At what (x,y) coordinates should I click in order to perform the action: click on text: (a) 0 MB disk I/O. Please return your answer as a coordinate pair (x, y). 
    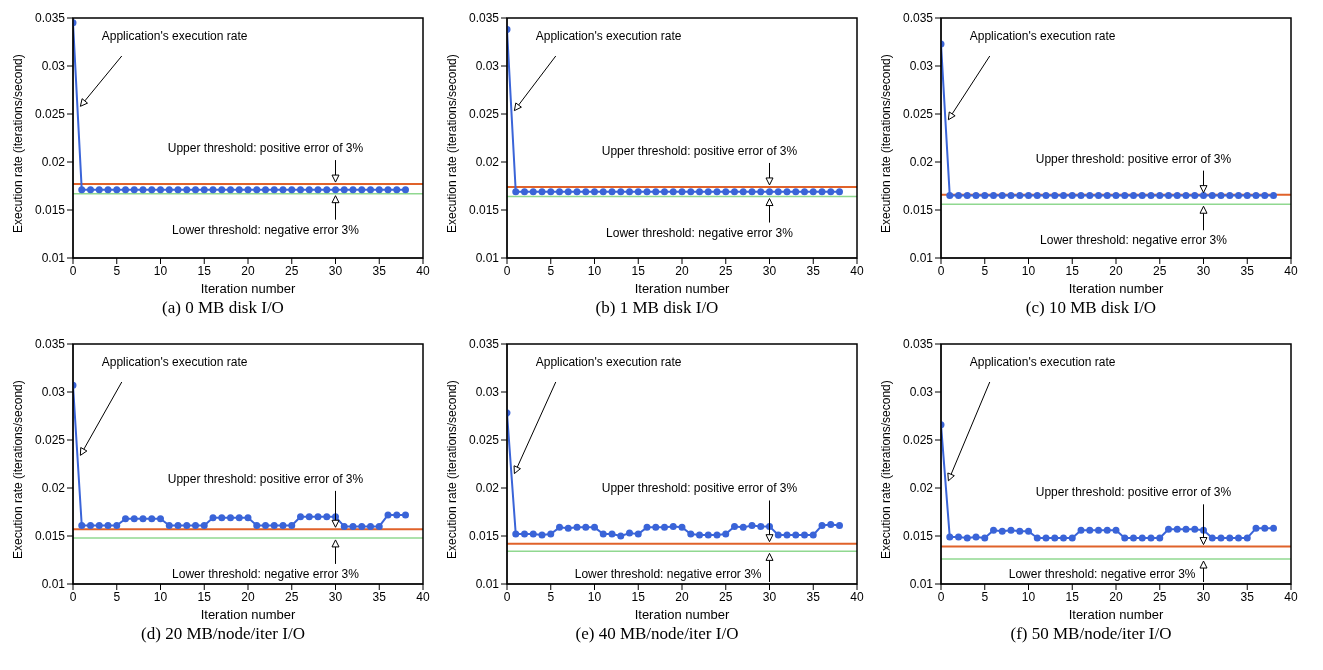
    Looking at the image, I should click on (223, 308).